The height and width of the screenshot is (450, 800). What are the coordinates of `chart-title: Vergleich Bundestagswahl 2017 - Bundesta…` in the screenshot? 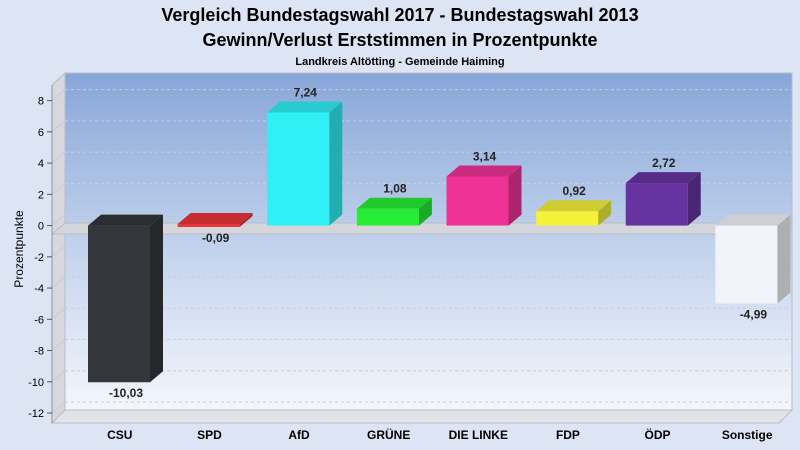 It's located at (399, 15).